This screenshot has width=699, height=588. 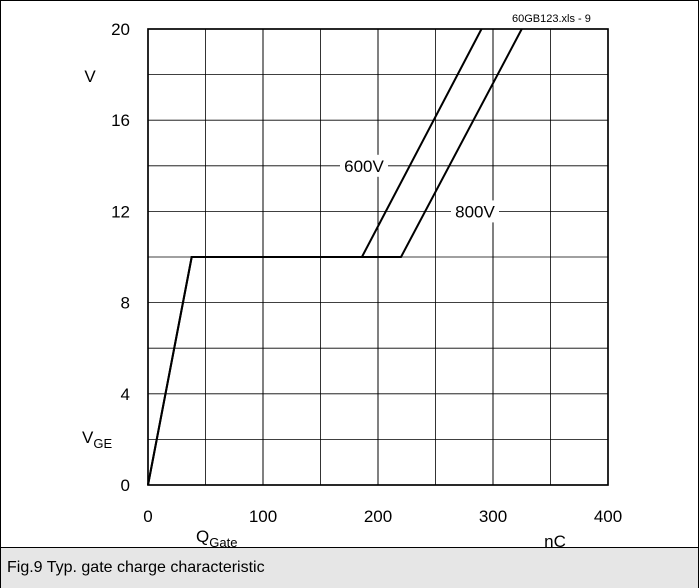 I want to click on x-axis-label-main: Q, so click(x=202, y=536).